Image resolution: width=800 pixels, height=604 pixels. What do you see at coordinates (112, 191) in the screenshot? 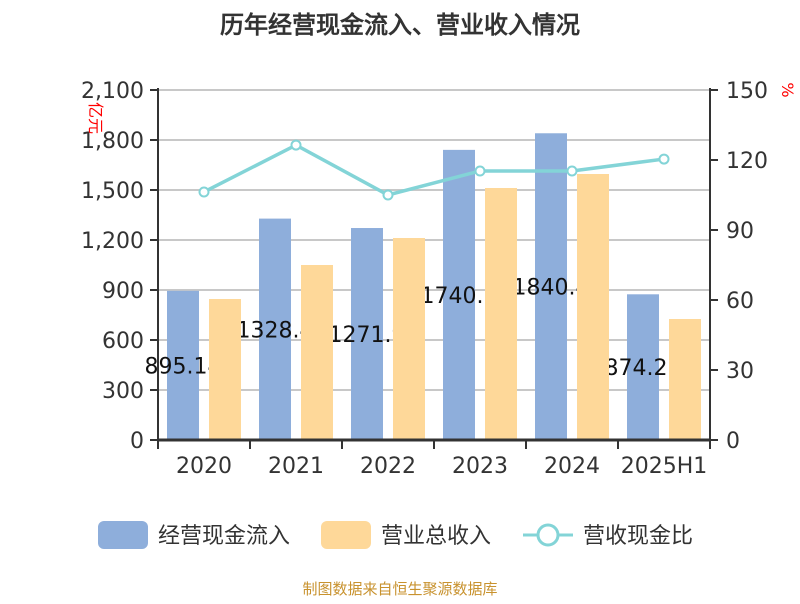
I see `y-left-tick-label: 1,500` at bounding box center [112, 191].